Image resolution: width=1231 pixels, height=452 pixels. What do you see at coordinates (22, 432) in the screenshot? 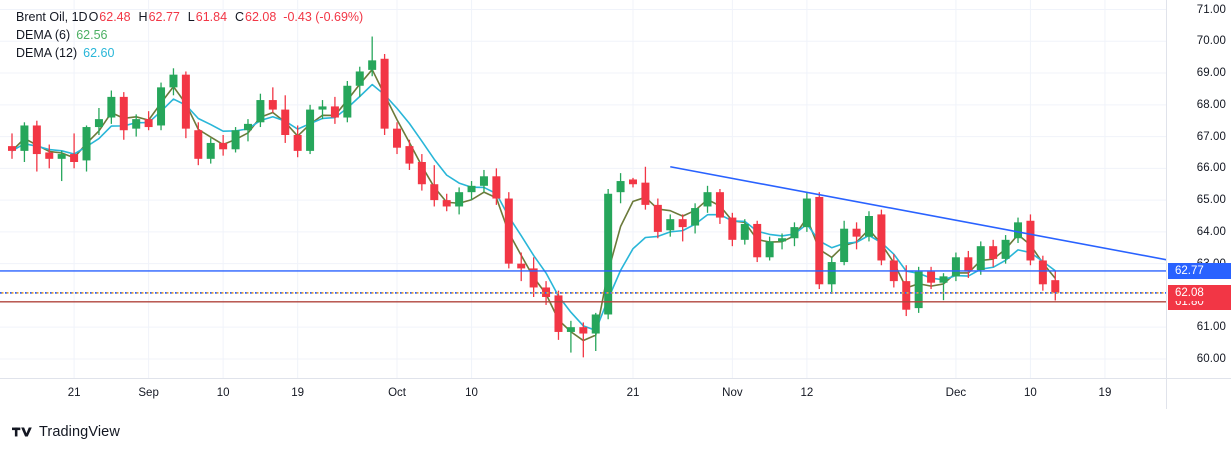
I see `tradingview-logo-icon` at bounding box center [22, 432].